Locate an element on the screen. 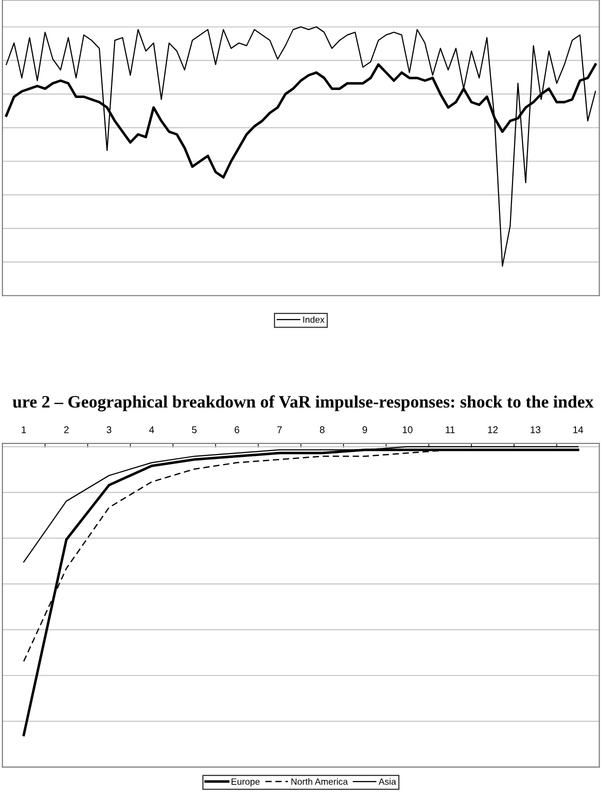 The height and width of the screenshot is (799, 606). legend-label: Asia is located at coordinates (387, 781).